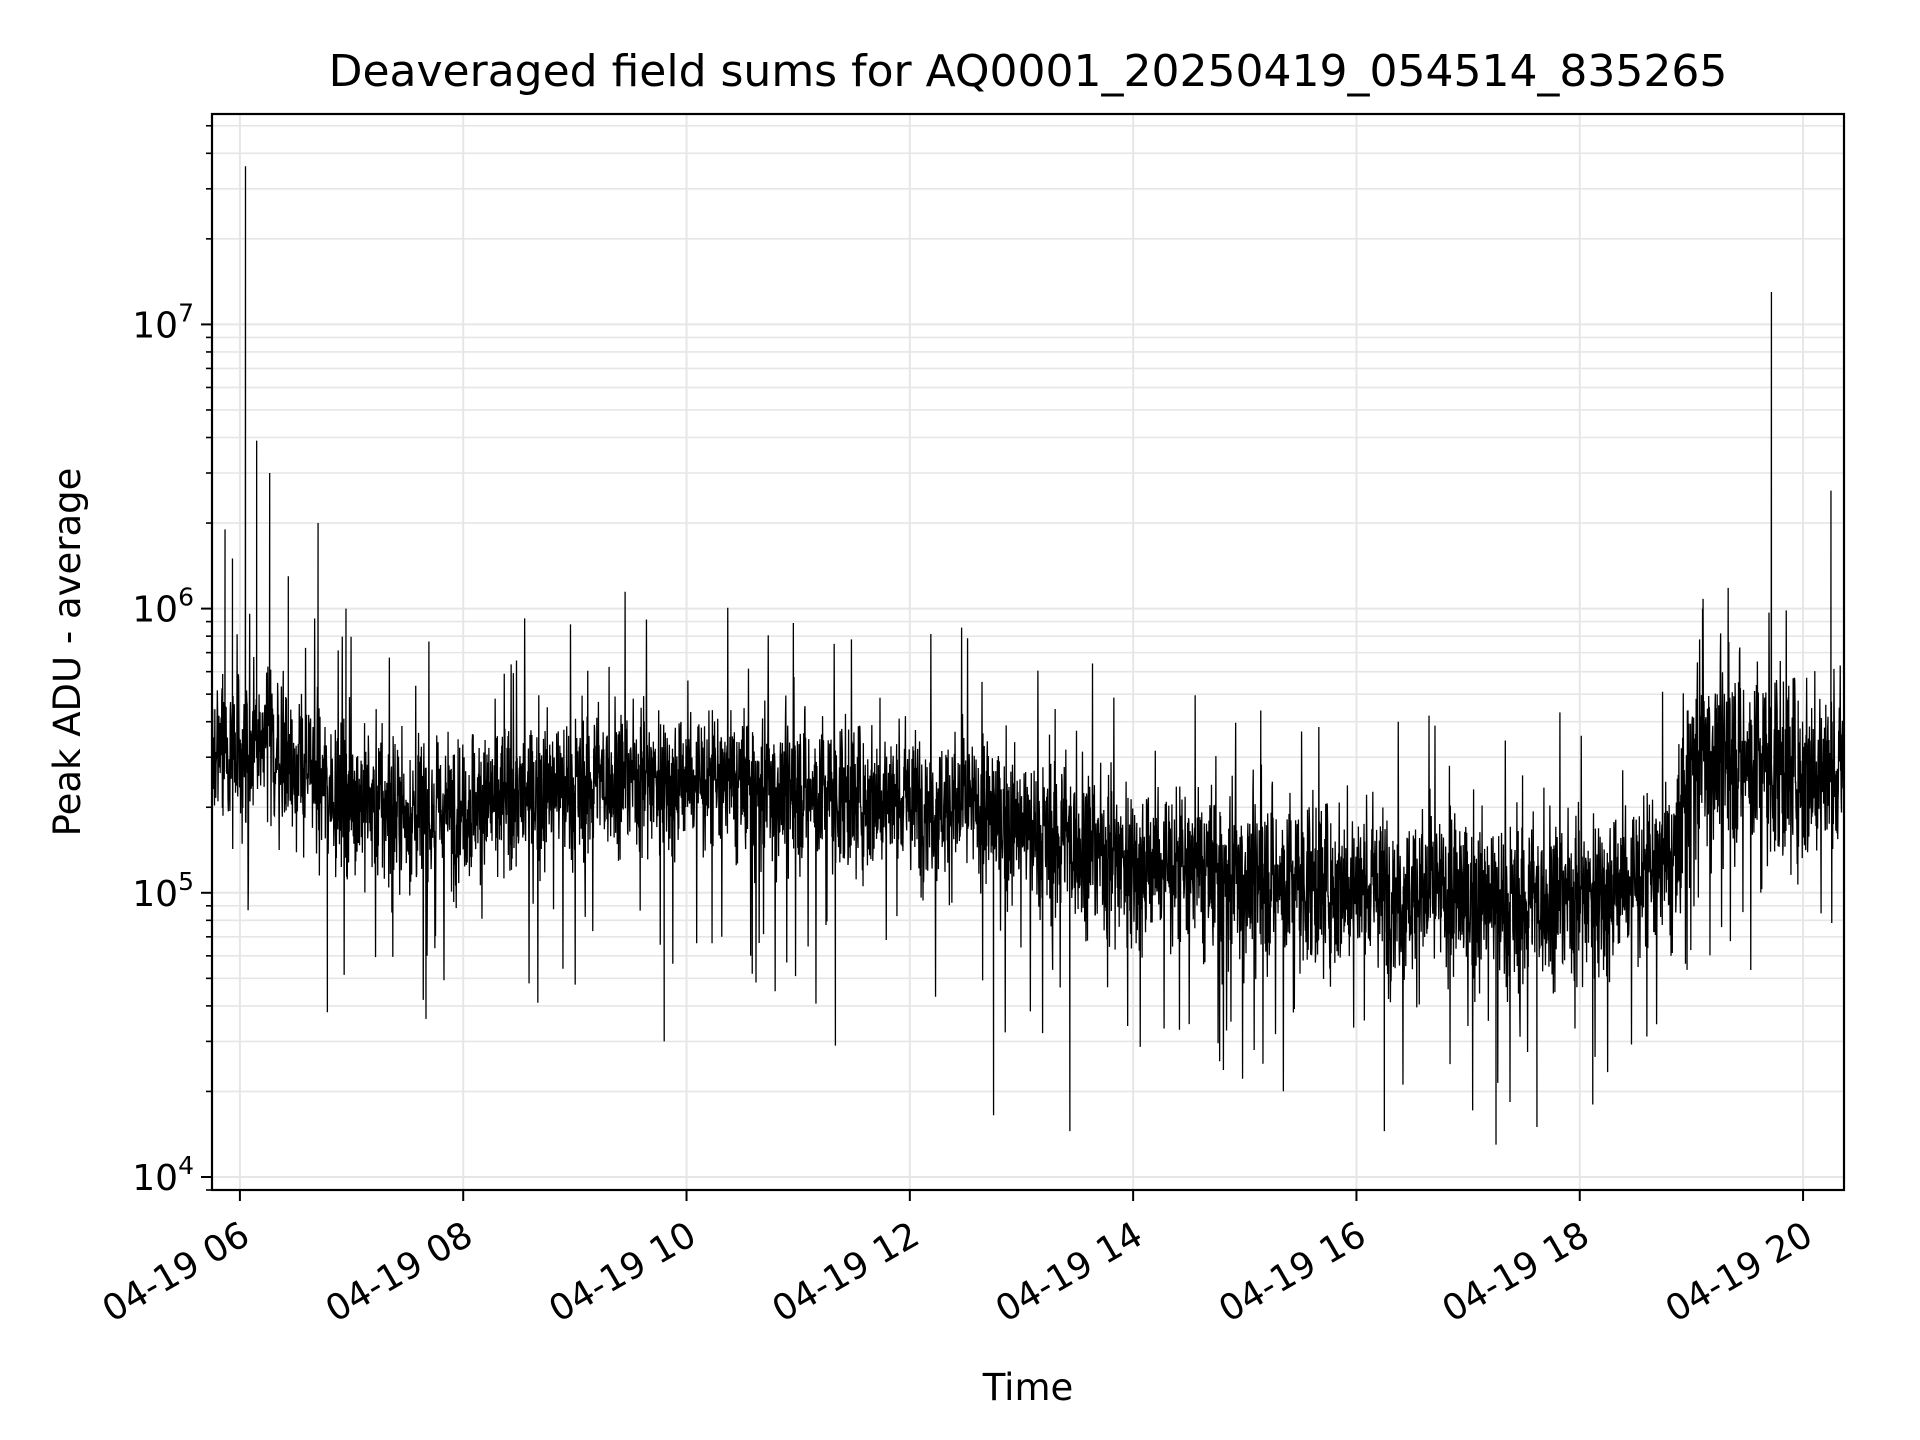  I want to click on x-axis-label: Time, so click(1028, 1387).